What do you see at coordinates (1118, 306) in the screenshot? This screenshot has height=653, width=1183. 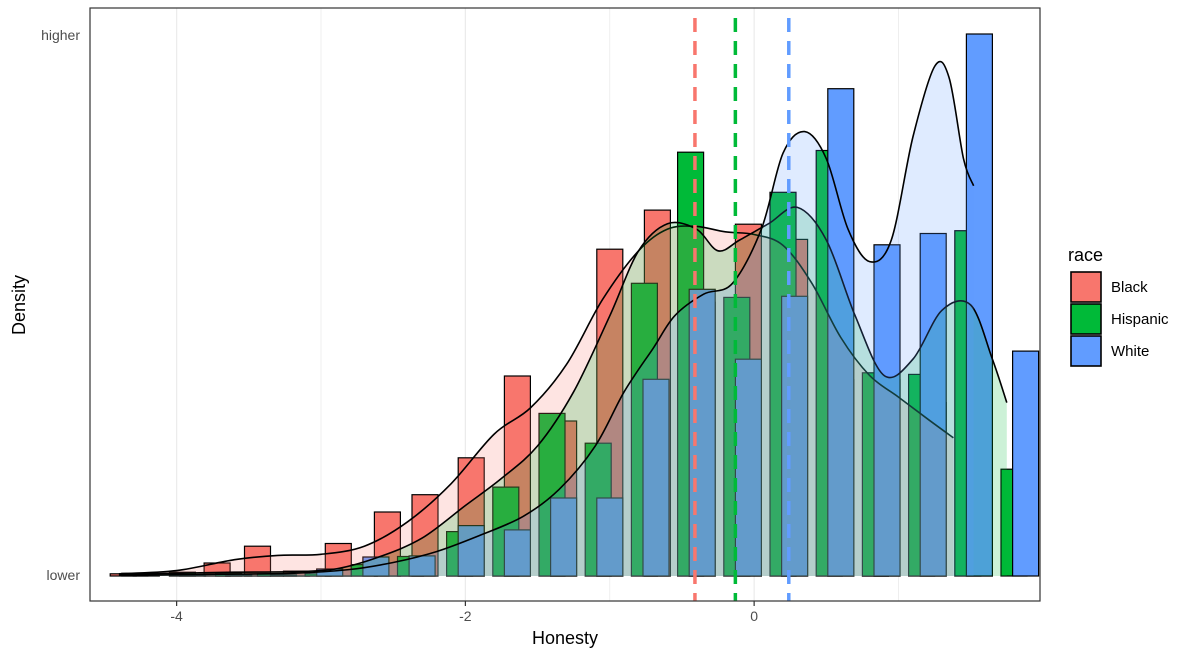 I see `legend: race Black Hispanic White` at bounding box center [1118, 306].